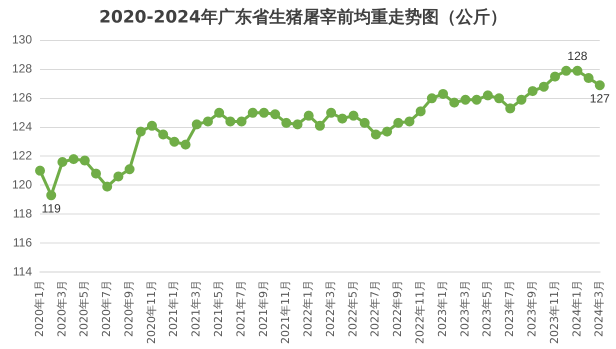  I want to click on x-tick-label: 2024年1月, so click(577, 309).